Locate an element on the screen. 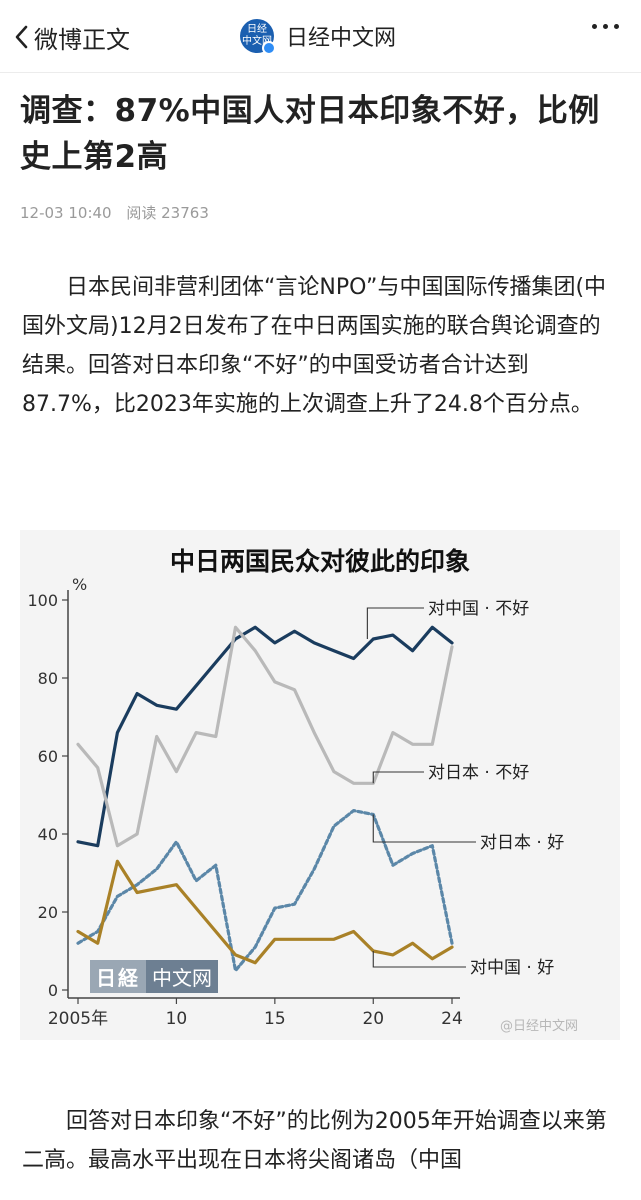 The image size is (641, 1200). x-tick-label: 2005年 is located at coordinates (78, 1019).